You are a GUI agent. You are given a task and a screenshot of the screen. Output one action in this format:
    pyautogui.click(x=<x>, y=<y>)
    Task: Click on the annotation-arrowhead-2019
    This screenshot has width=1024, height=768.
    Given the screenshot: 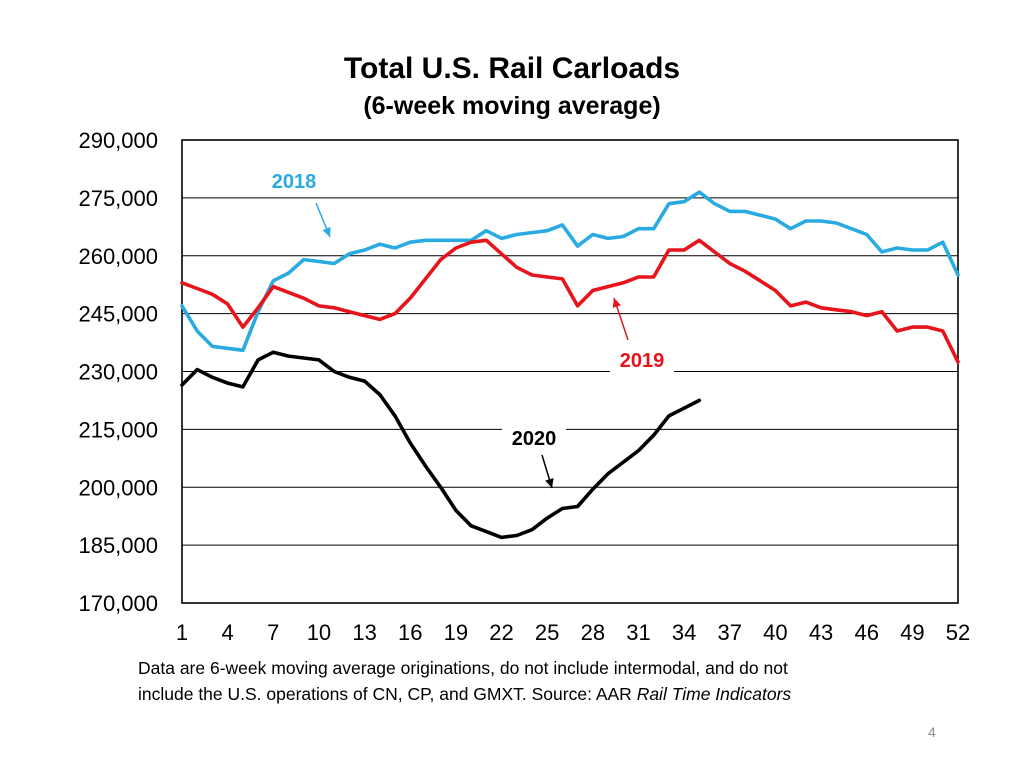 What is the action you would take?
    pyautogui.click(x=616, y=303)
    